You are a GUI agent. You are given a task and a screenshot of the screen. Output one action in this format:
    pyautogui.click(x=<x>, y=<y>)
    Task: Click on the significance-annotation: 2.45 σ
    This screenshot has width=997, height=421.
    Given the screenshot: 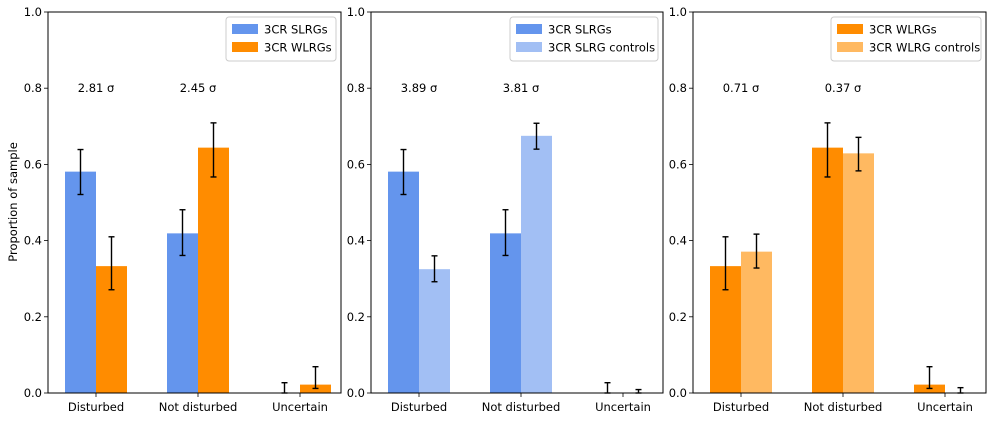 What is the action you would take?
    pyautogui.click(x=198, y=88)
    